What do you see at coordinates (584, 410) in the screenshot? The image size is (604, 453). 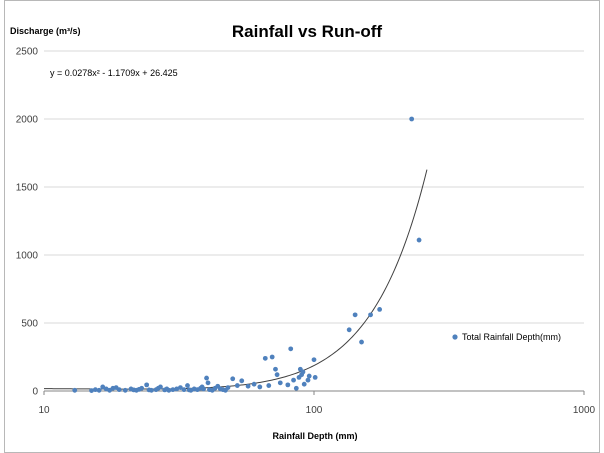 I see `x-tick-label-1000: 1000` at bounding box center [584, 410].